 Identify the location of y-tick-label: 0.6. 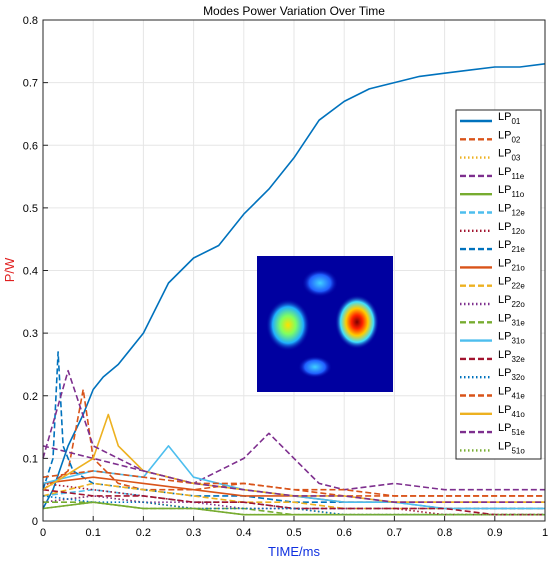
(30, 146).